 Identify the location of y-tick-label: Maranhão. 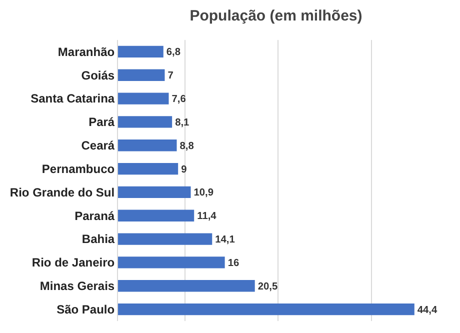
(86, 51).